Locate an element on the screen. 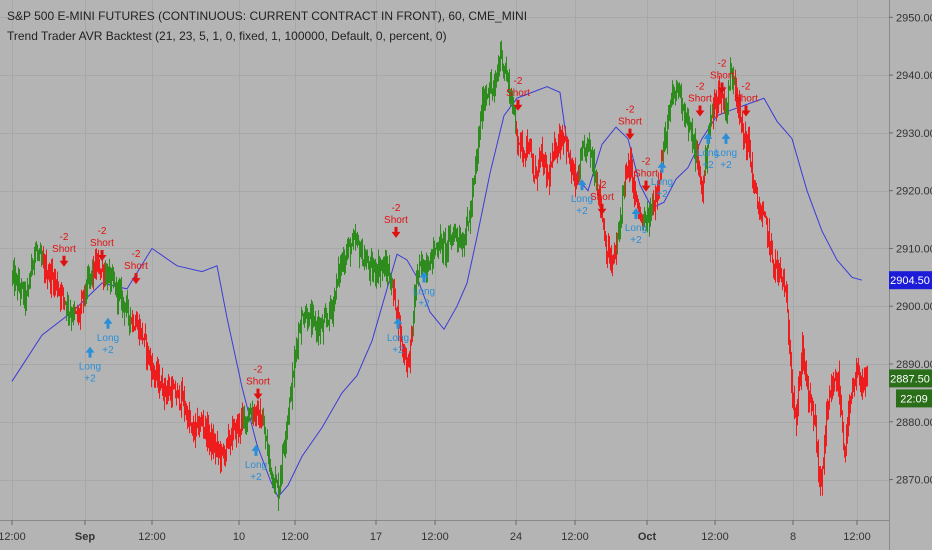  price-tick-label: 2900.00 is located at coordinates (914, 307).